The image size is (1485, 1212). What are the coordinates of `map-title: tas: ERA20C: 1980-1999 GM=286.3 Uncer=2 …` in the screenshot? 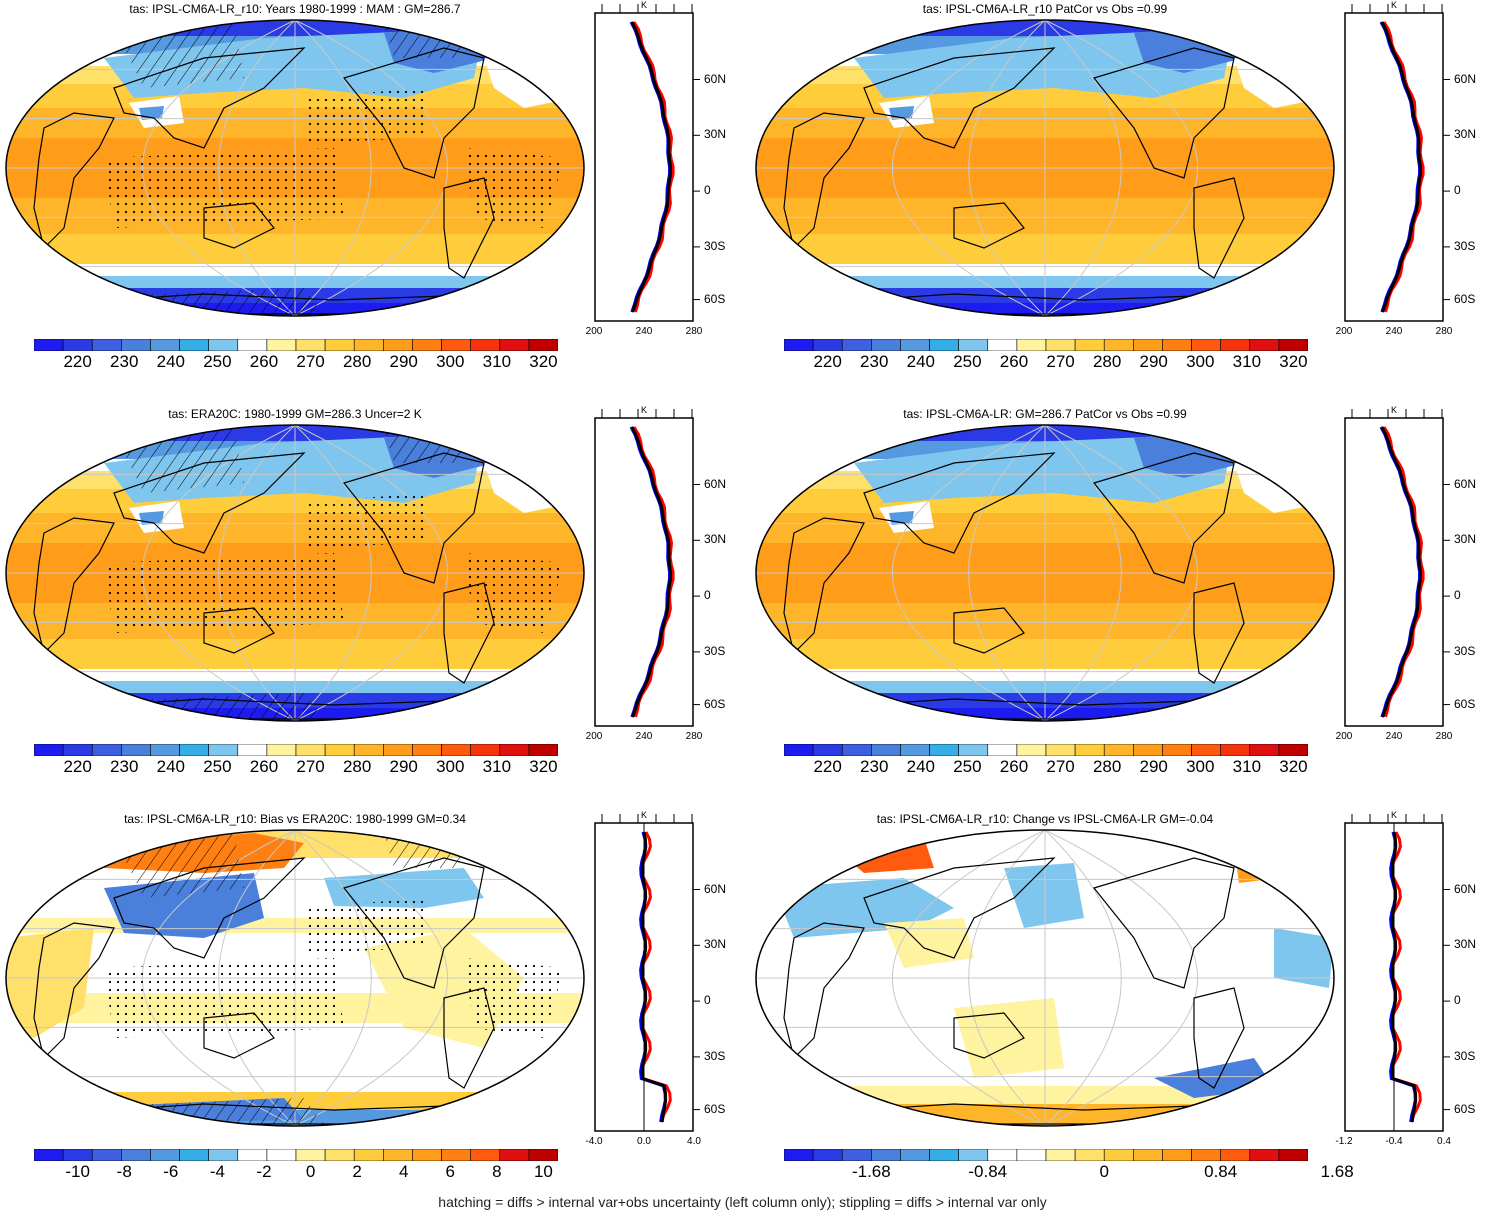 It's located at (295, 414).